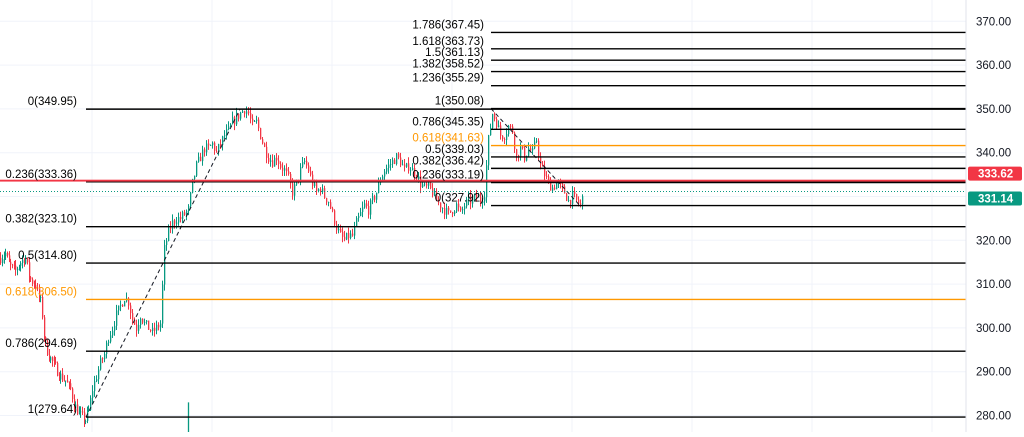 The width and height of the screenshot is (1024, 437). I want to click on y-tick-label: 320.00, so click(993, 241).